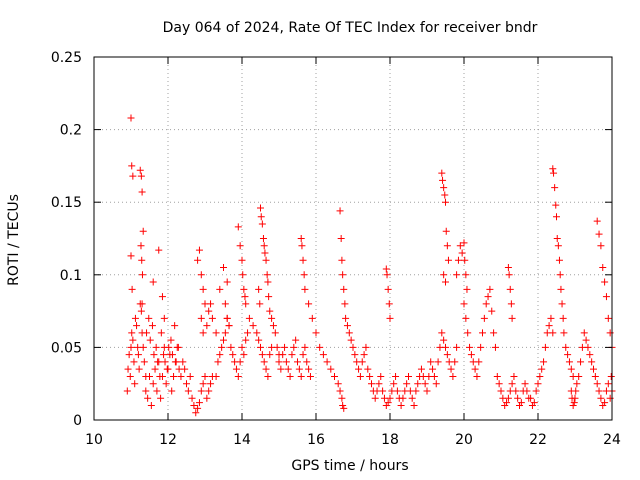  Describe the element at coordinates (612, 440) in the screenshot. I see `x-tick-label: 24` at that location.